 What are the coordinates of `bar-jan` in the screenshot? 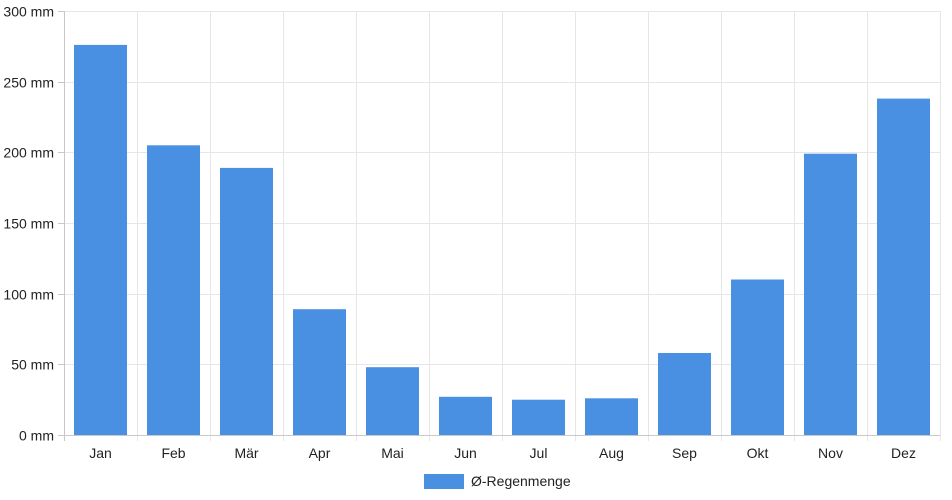 It's located at (100, 240).